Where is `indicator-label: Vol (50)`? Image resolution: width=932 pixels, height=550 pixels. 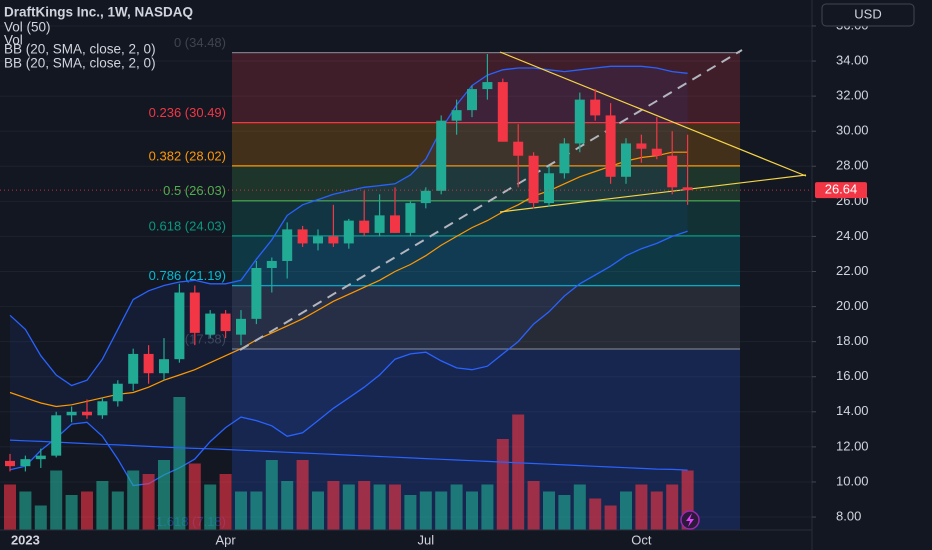
indicator-label: Vol (50) is located at coordinates (27, 27).